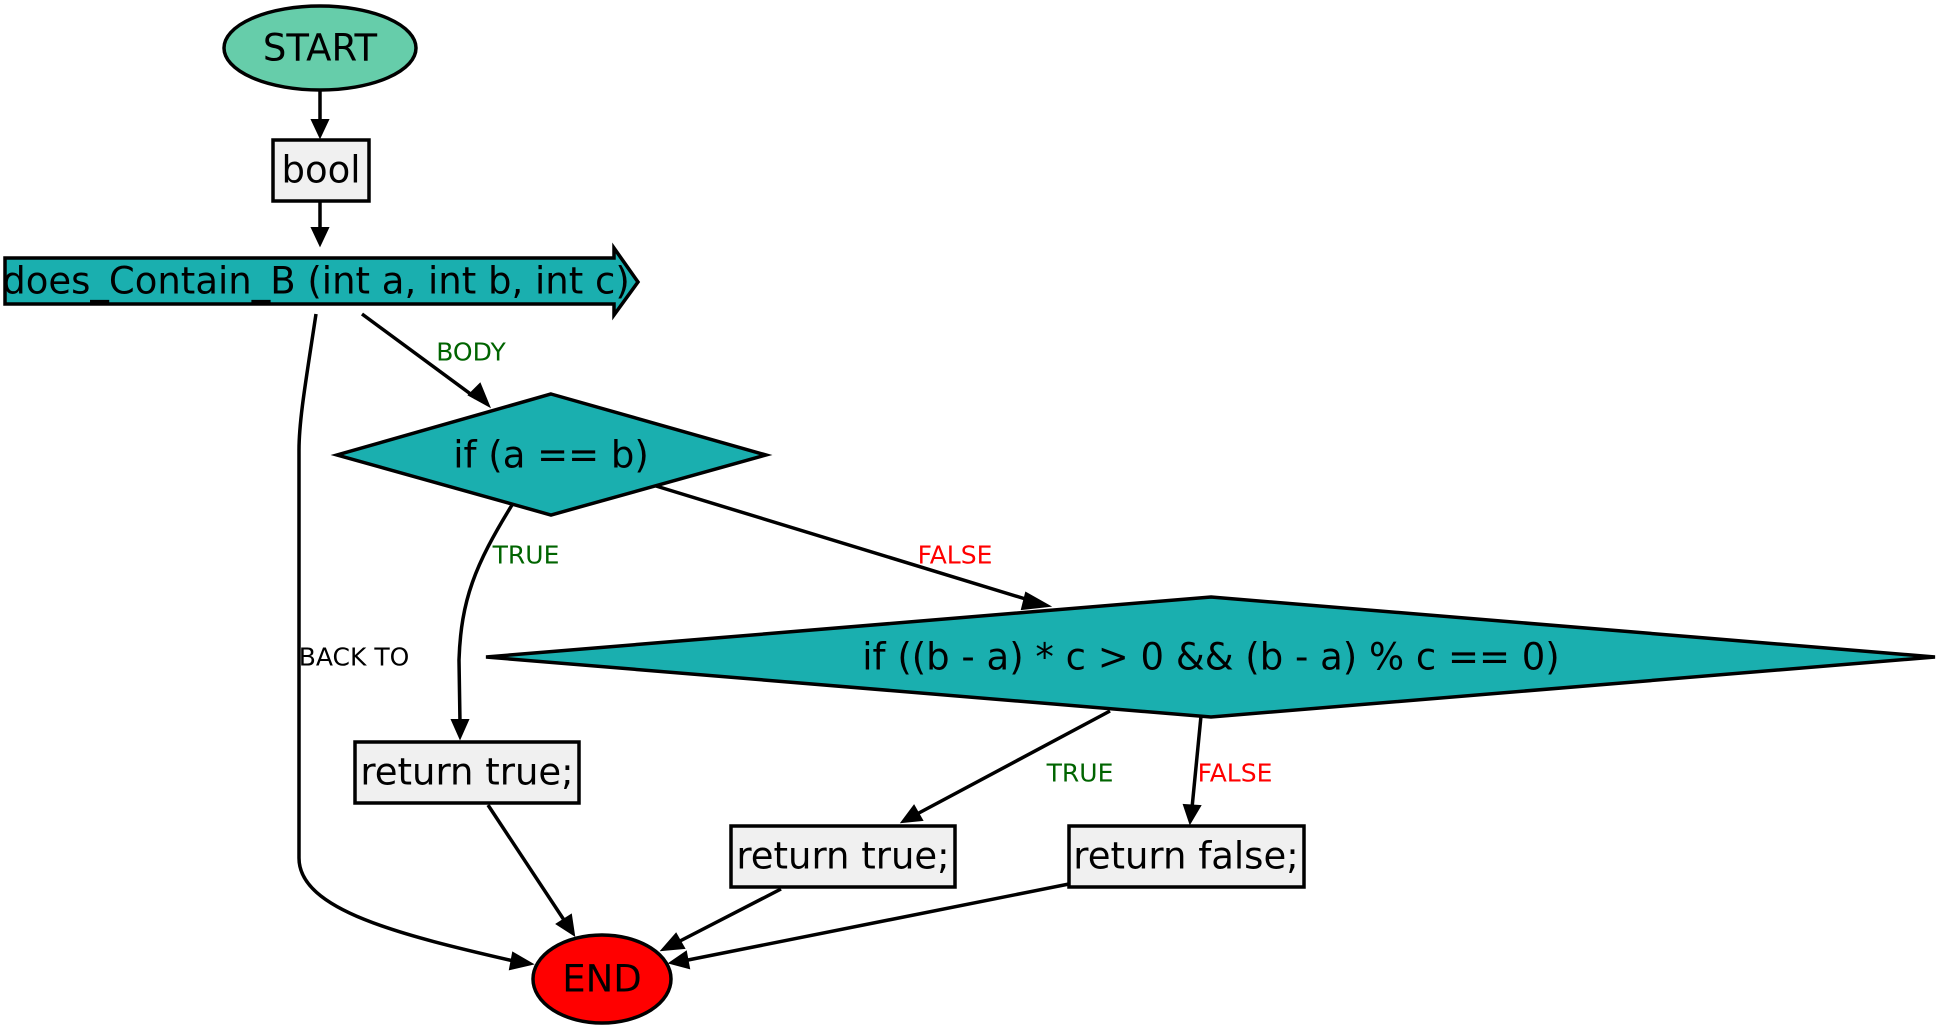 The height and width of the screenshot is (1026, 1939). What do you see at coordinates (482, 622) in the screenshot?
I see `edge-cond1-to-ret1` at bounding box center [482, 622].